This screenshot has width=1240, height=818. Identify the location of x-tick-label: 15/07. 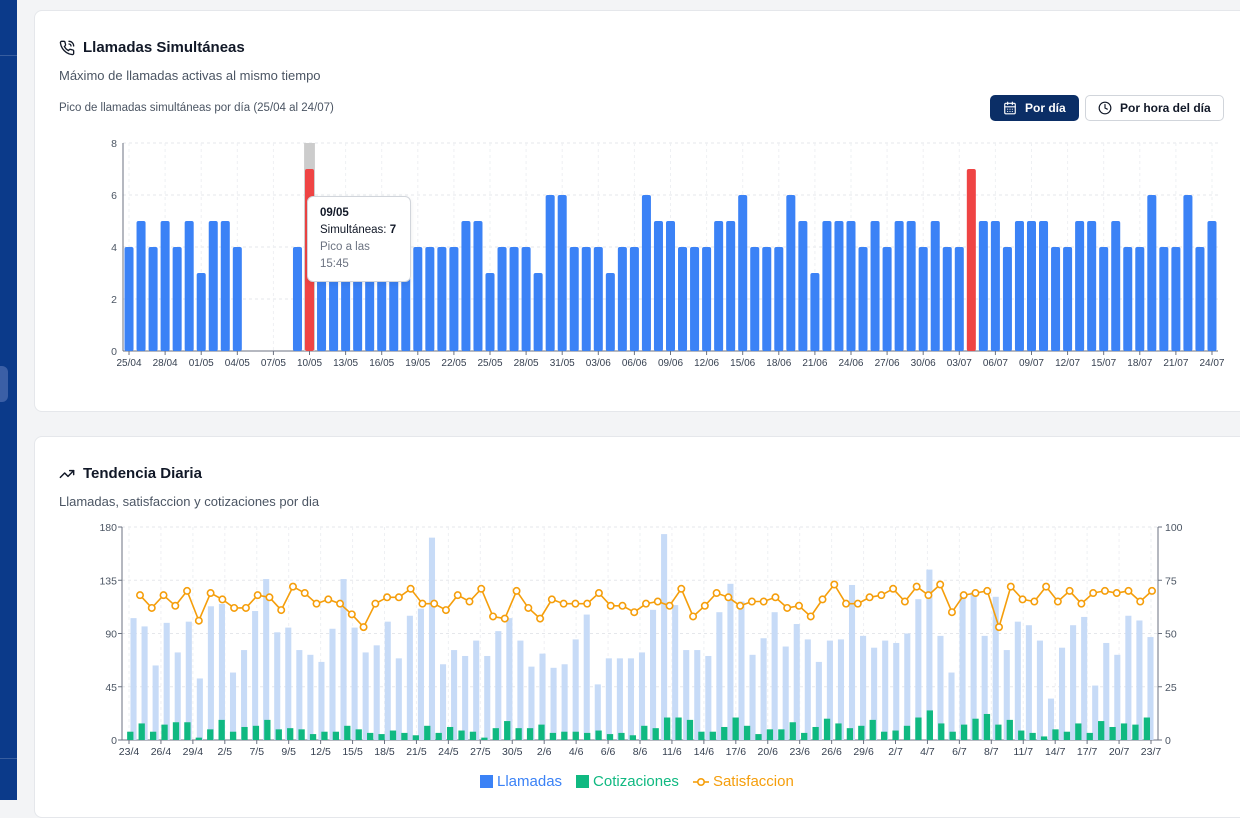
(1103, 363).